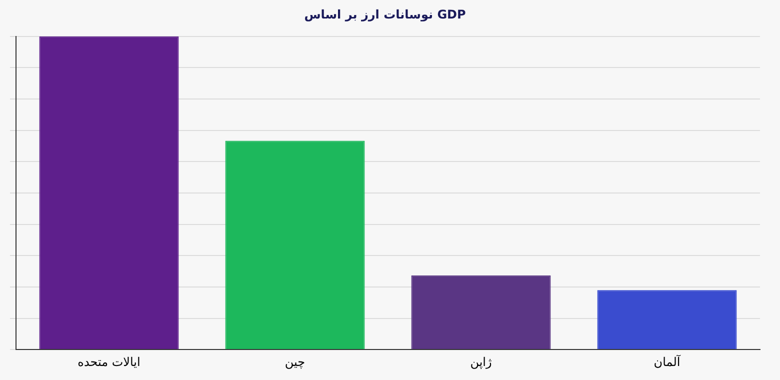 This screenshot has height=380, width=780. I want to click on x-tick-label: ژاپن, so click(481, 361).